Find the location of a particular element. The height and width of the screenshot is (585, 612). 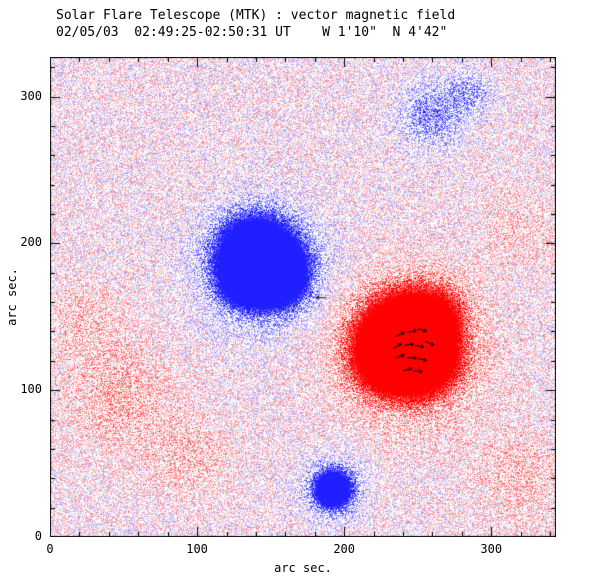

y-tick-label: 100 is located at coordinates (31, 389).